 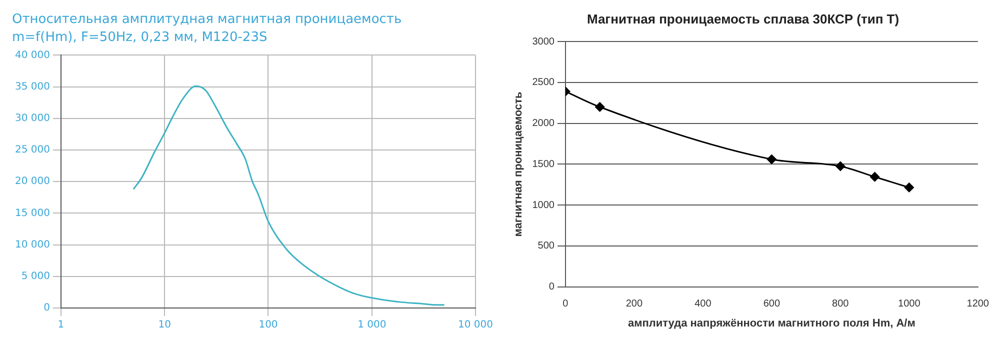 I want to click on y-tick-label: 35 000, so click(x=32, y=86).